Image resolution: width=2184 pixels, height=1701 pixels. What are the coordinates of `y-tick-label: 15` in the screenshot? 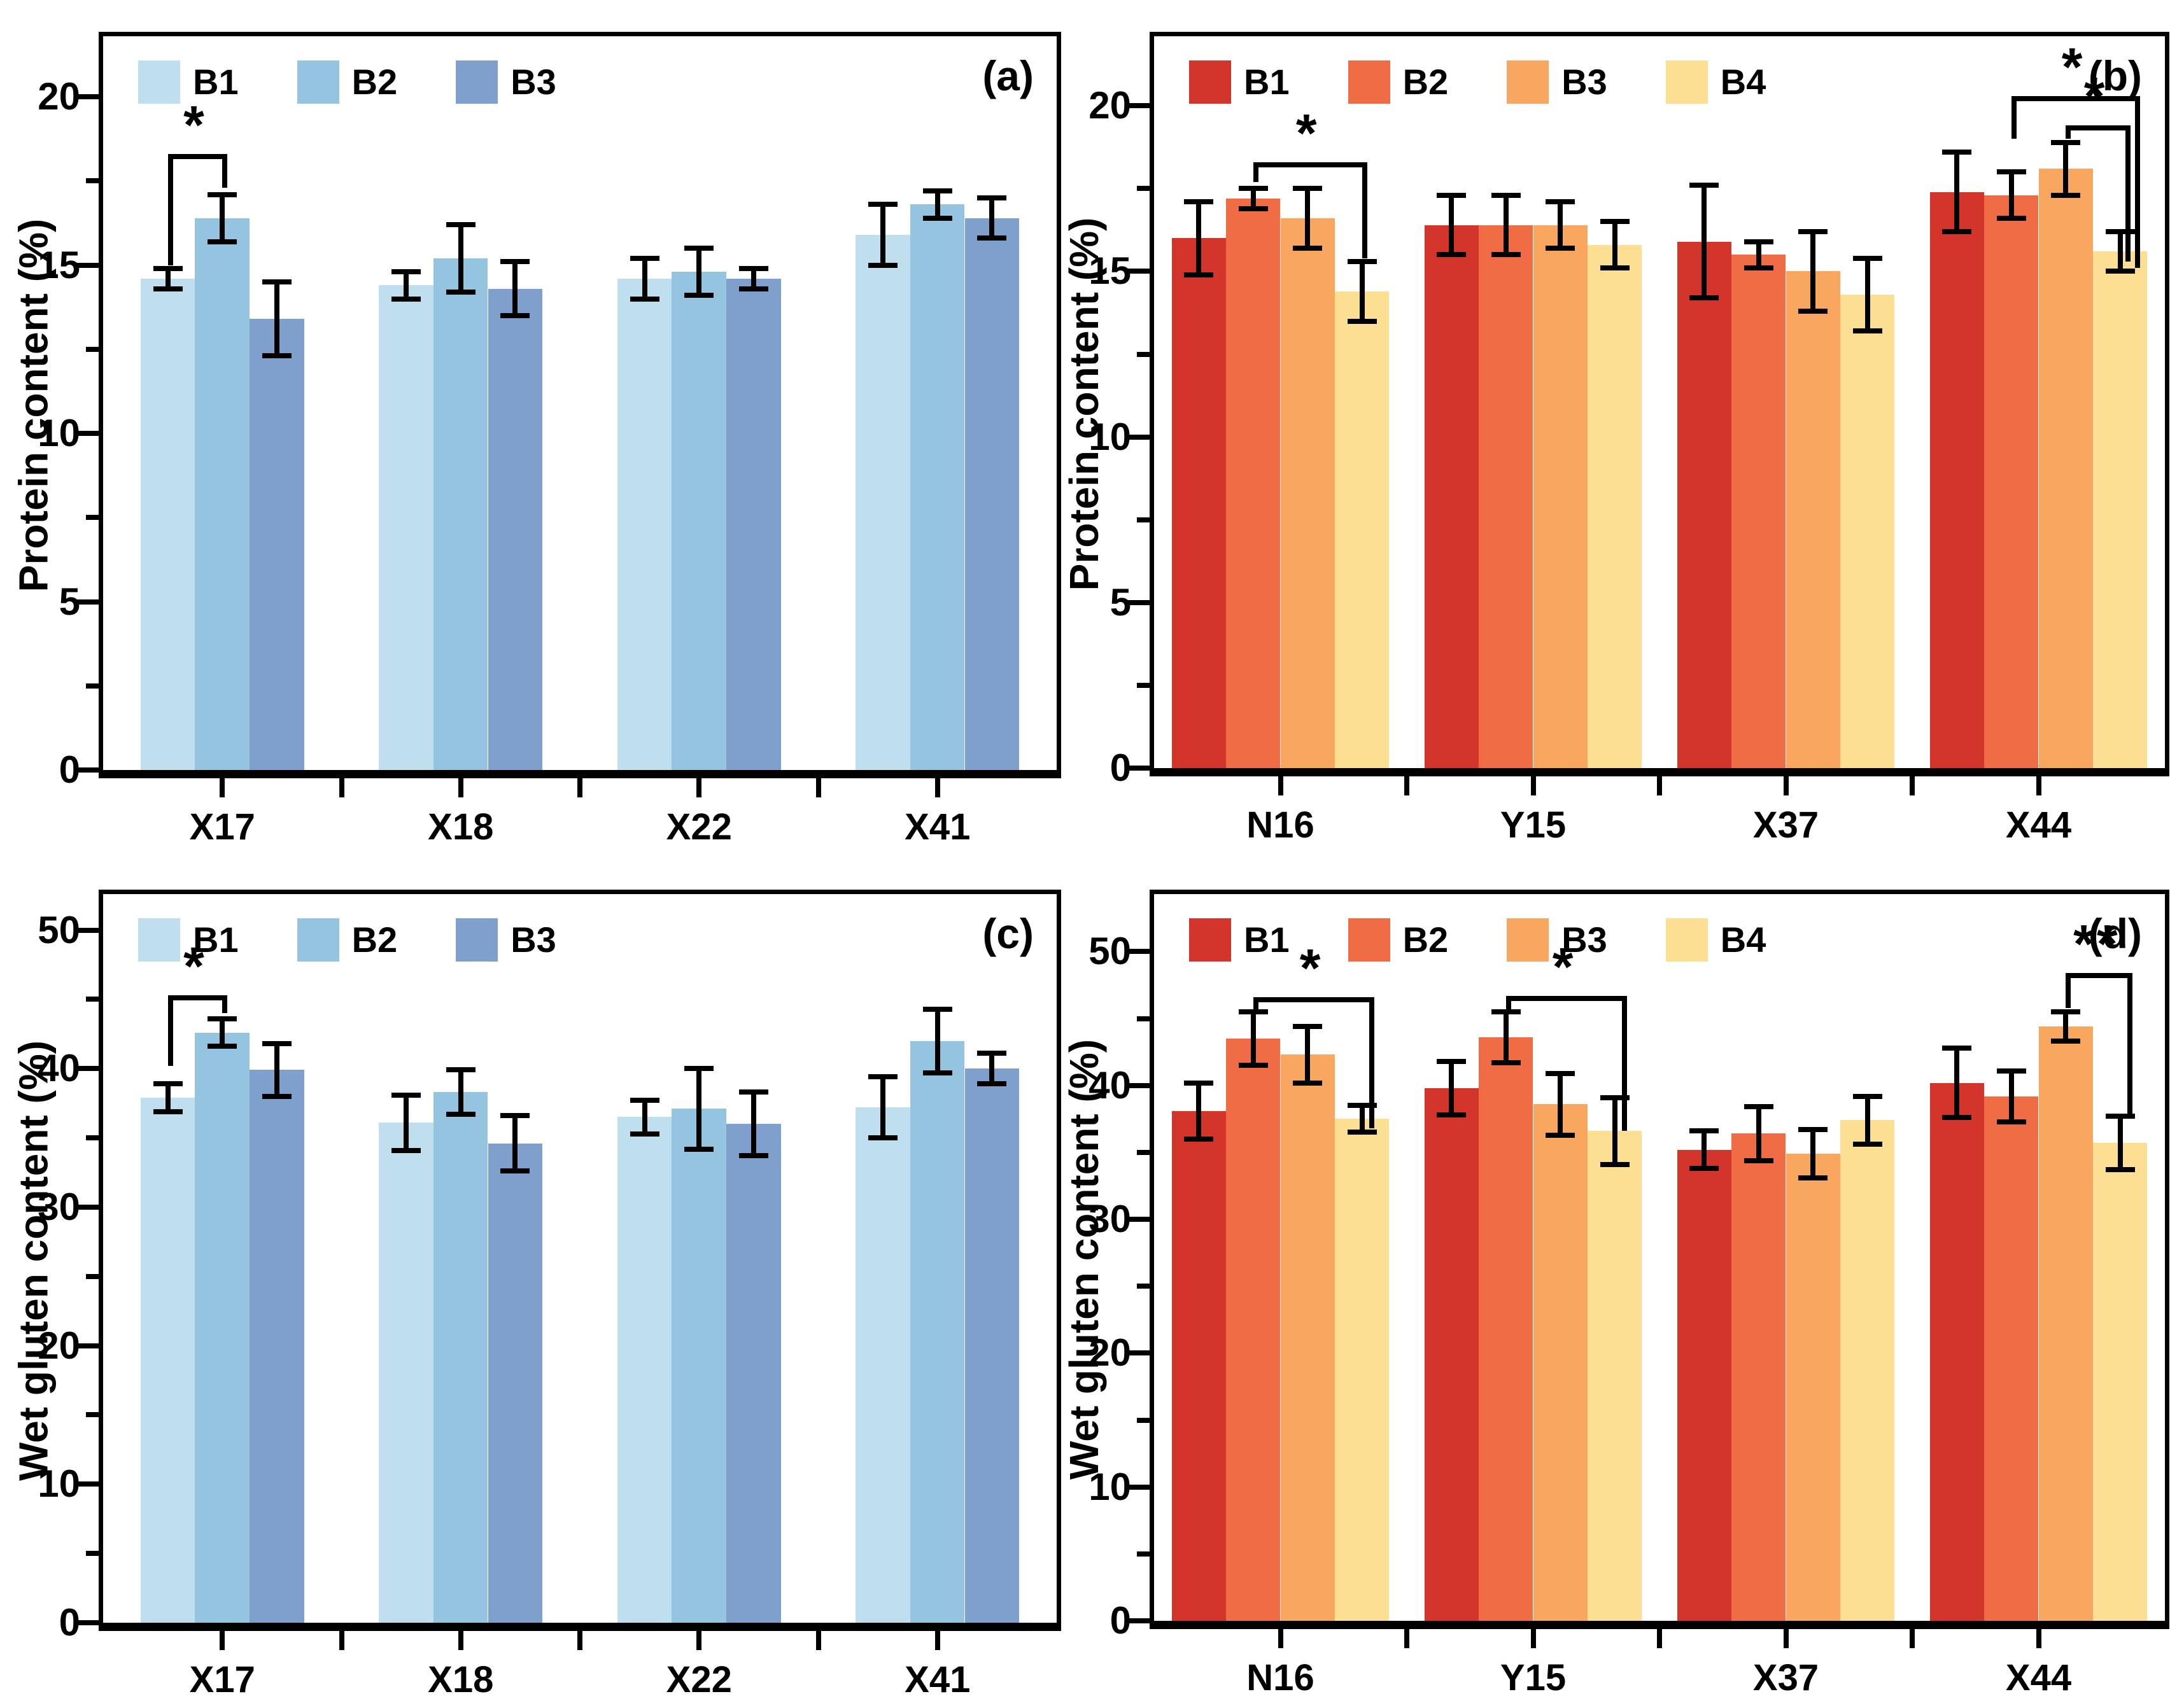 It's located at (1109, 271).